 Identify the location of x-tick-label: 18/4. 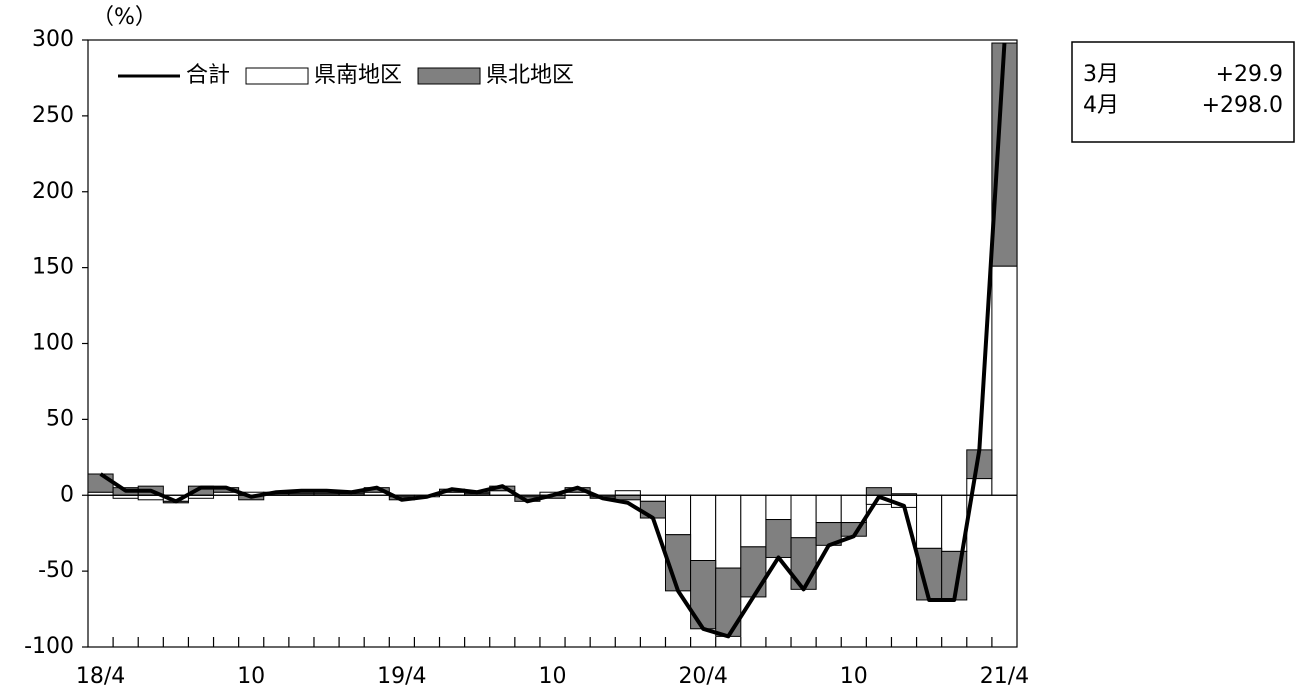
(100, 676).